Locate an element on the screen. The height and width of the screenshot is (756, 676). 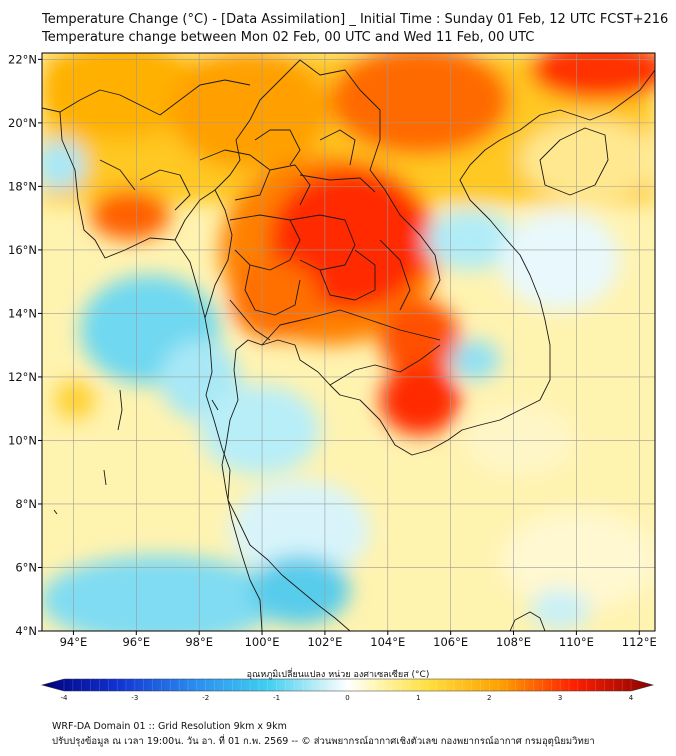
colorbar-tick-label: 2 is located at coordinates (489, 698).